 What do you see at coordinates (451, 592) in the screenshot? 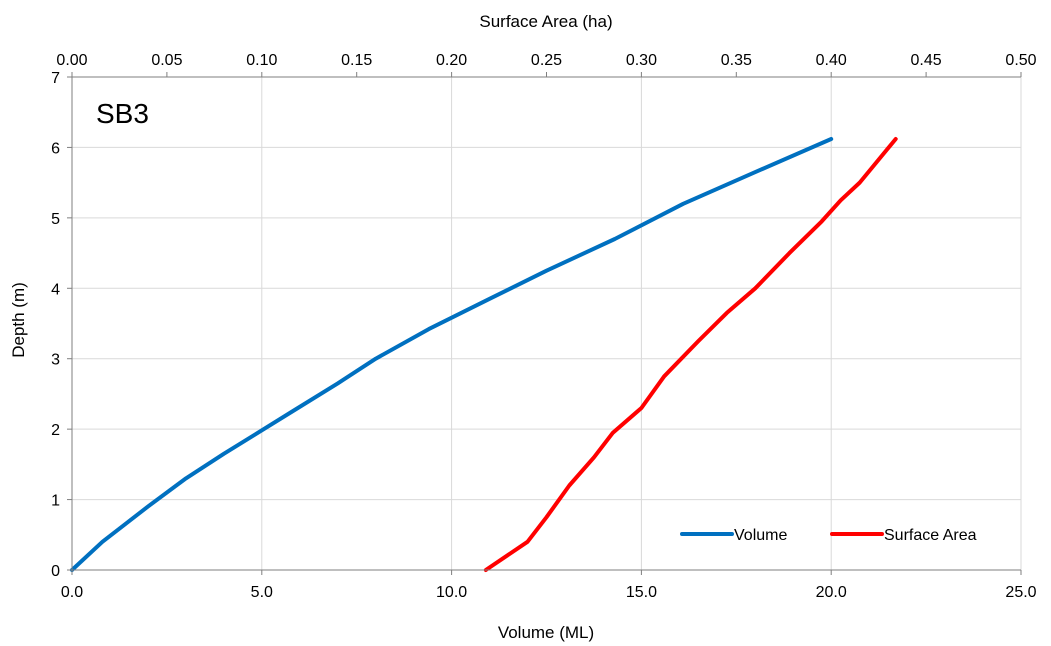
I see `tick-label-x-bottom: 10.0` at bounding box center [451, 592].